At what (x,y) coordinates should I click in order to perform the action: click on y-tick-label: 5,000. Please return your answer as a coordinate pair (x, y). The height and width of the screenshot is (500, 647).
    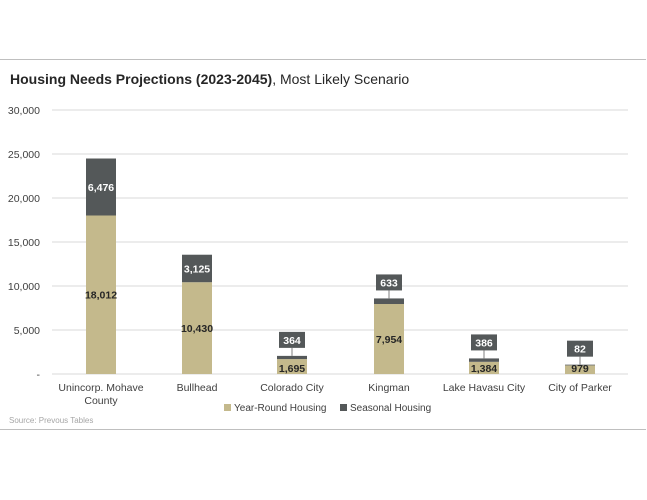
    Looking at the image, I should click on (27, 331).